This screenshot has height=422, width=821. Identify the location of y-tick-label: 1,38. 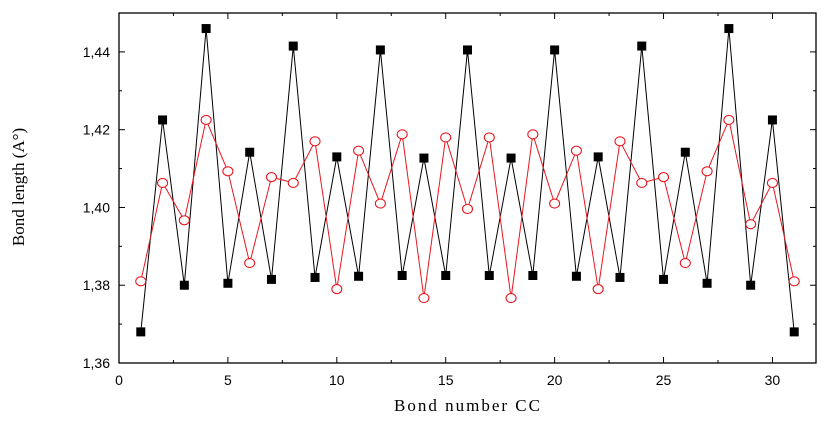
(96, 285).